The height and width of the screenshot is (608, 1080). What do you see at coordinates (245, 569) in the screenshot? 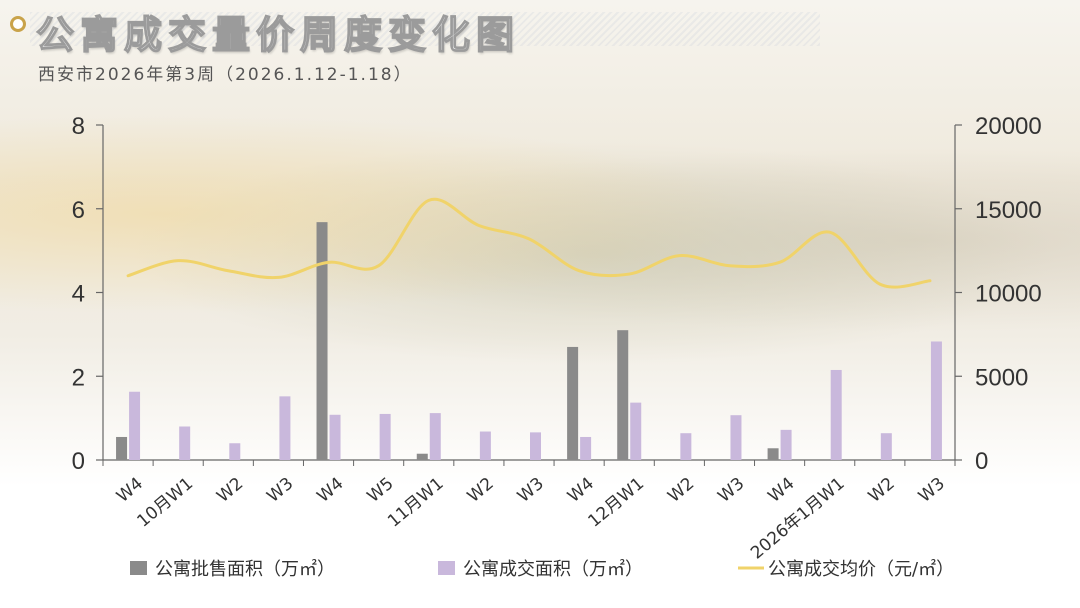
I see `legend-label: 公寓批售面积（万㎡）` at bounding box center [245, 569].